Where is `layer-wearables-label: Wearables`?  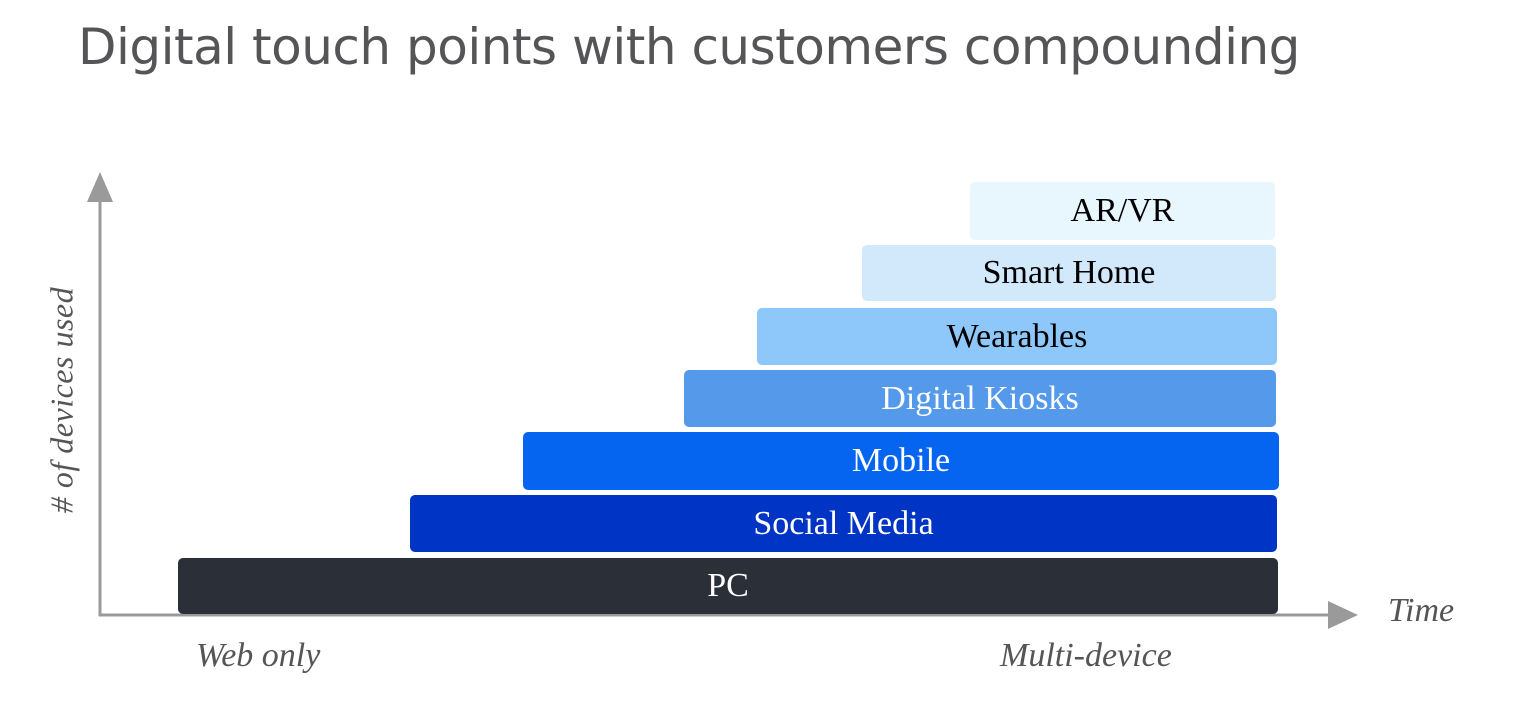 layer-wearables-label: Wearables is located at coordinates (1017, 336).